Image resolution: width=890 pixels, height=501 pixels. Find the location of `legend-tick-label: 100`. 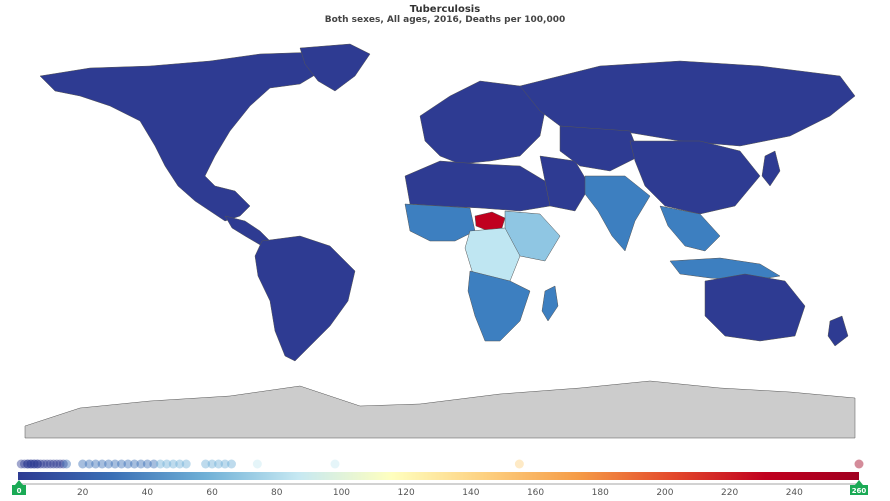

legend-tick-label: 100 is located at coordinates (341, 493).